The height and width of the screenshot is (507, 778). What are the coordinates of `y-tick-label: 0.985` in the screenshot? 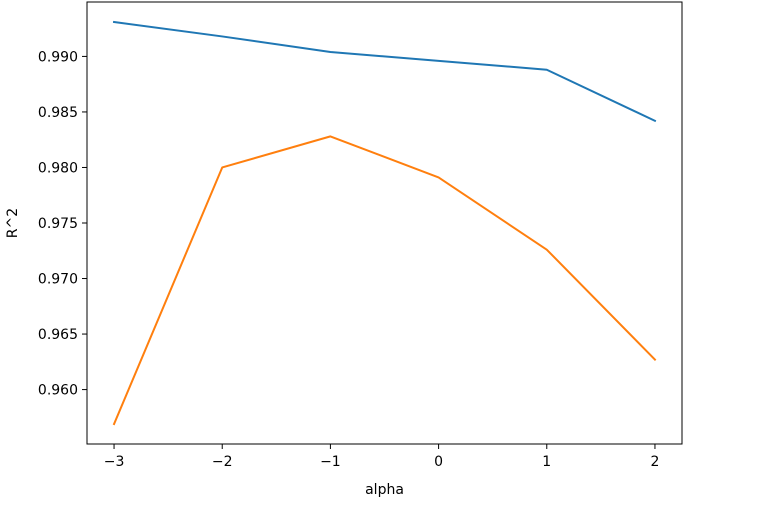 It's located at (58, 113).